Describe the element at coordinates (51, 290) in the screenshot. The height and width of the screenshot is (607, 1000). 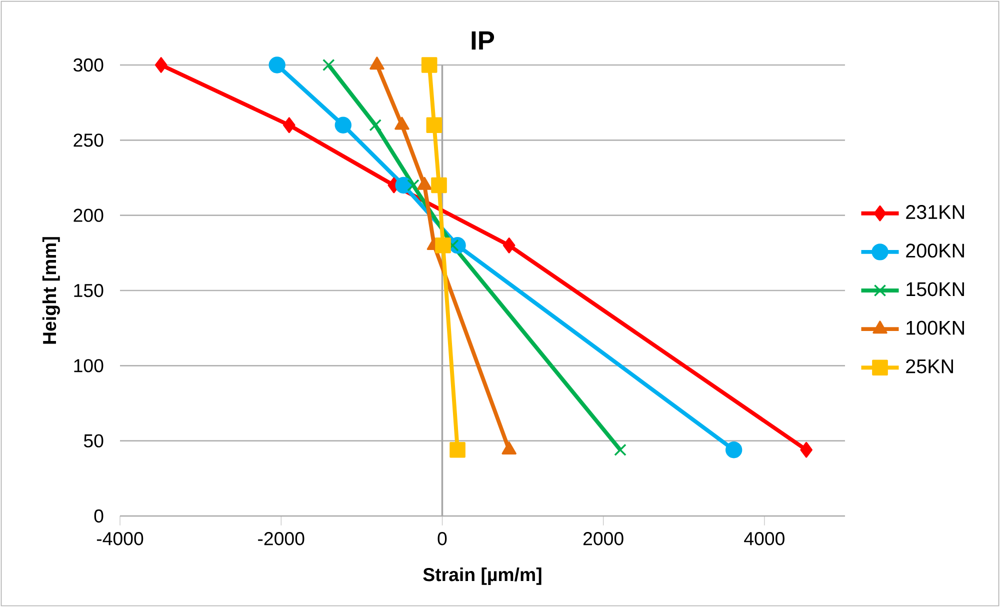
I see `y-axis-title: Height [mm]` at that location.